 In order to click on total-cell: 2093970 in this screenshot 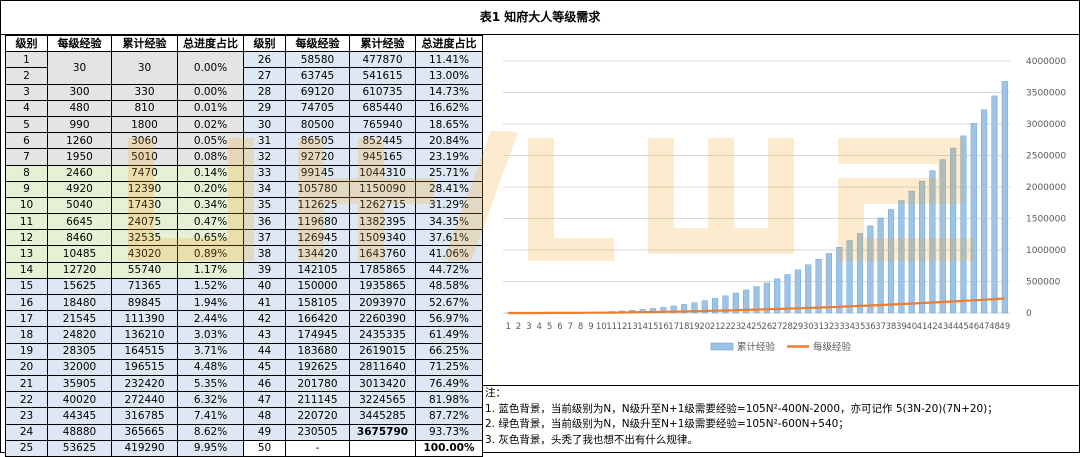, I will do `click(383, 303)`.